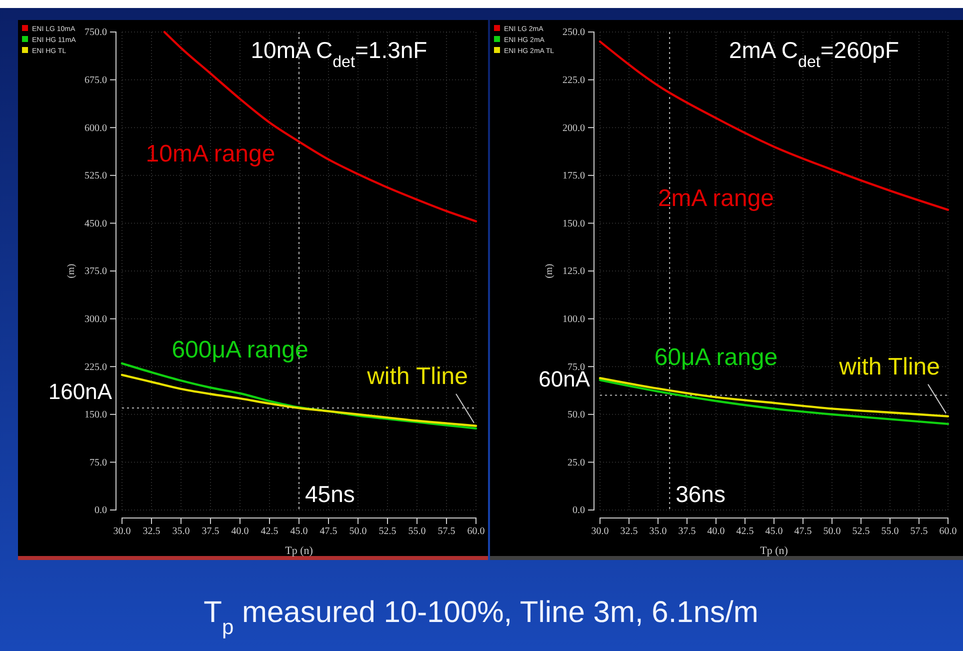 This screenshot has width=963, height=651. What do you see at coordinates (339, 54) in the screenshot?
I see `chart-title: 10mA C$_{det}$=1.3nF` at bounding box center [339, 54].